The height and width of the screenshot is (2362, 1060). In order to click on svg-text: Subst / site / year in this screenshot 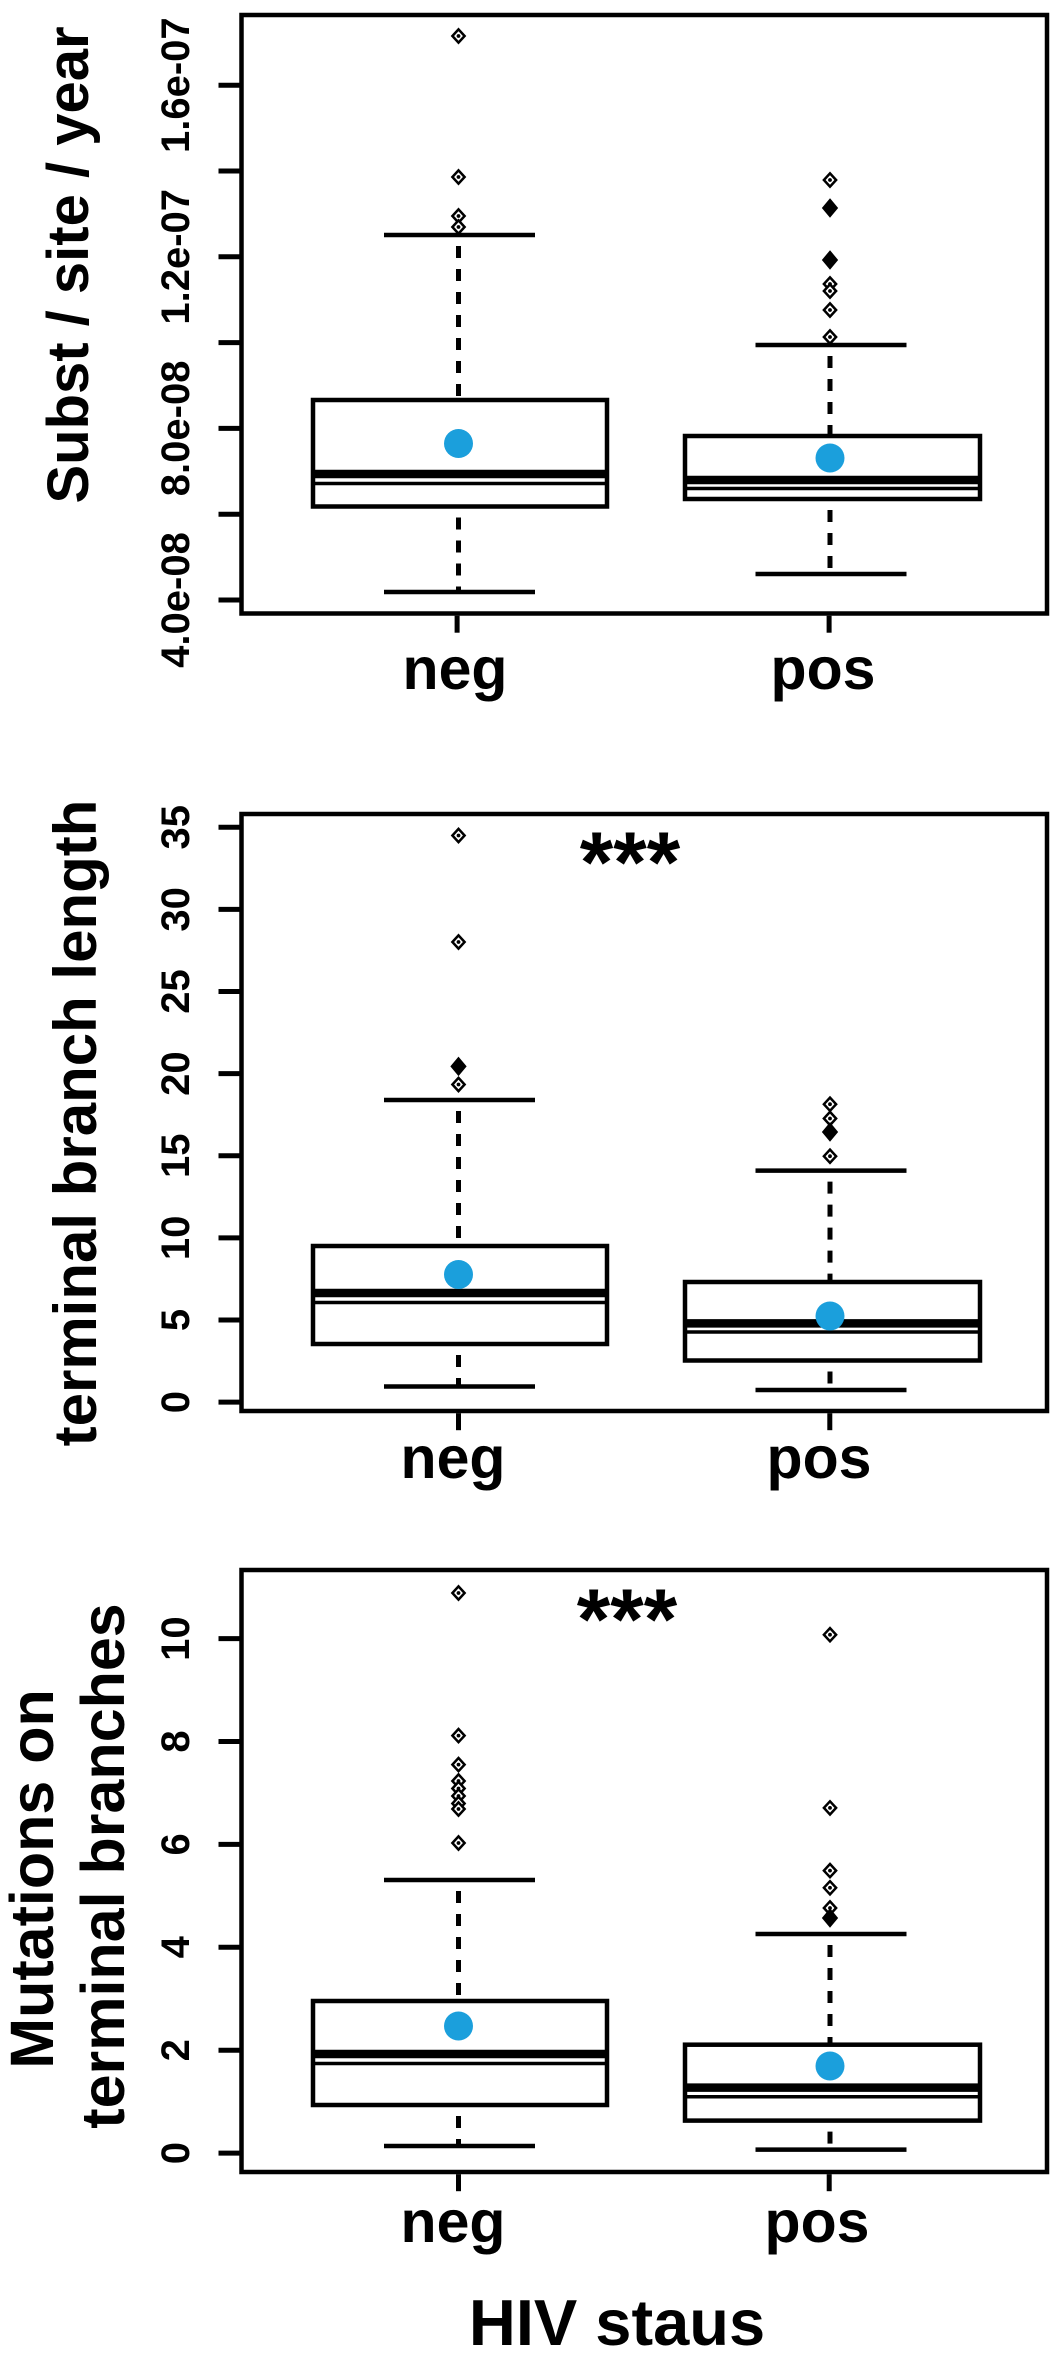, I will do `click(68, 264)`.